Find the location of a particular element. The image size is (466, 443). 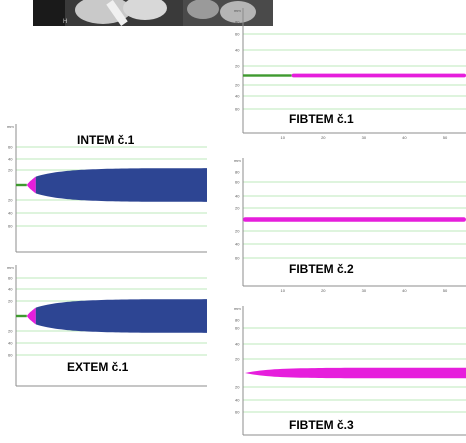

clinical-photo-image is located at coordinates (153, 13).